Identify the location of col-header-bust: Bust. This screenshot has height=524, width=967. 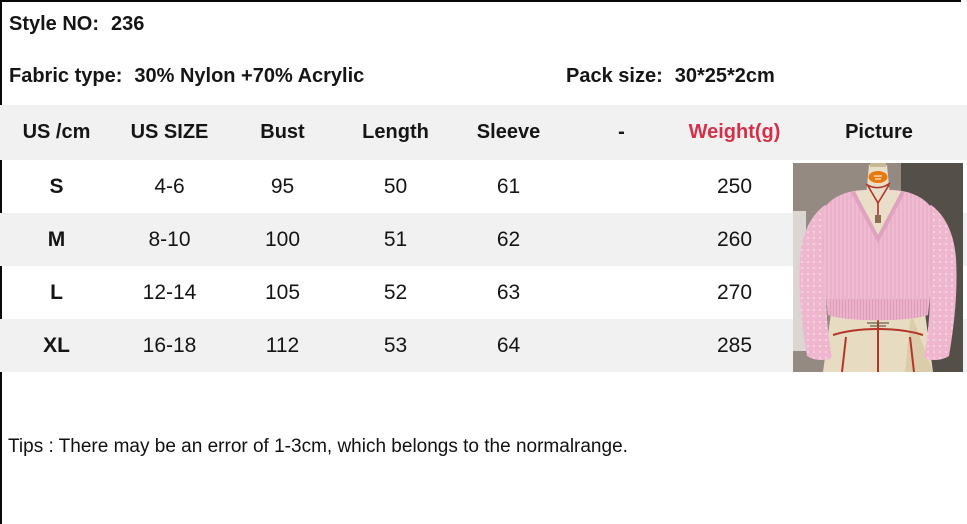
(282, 132).